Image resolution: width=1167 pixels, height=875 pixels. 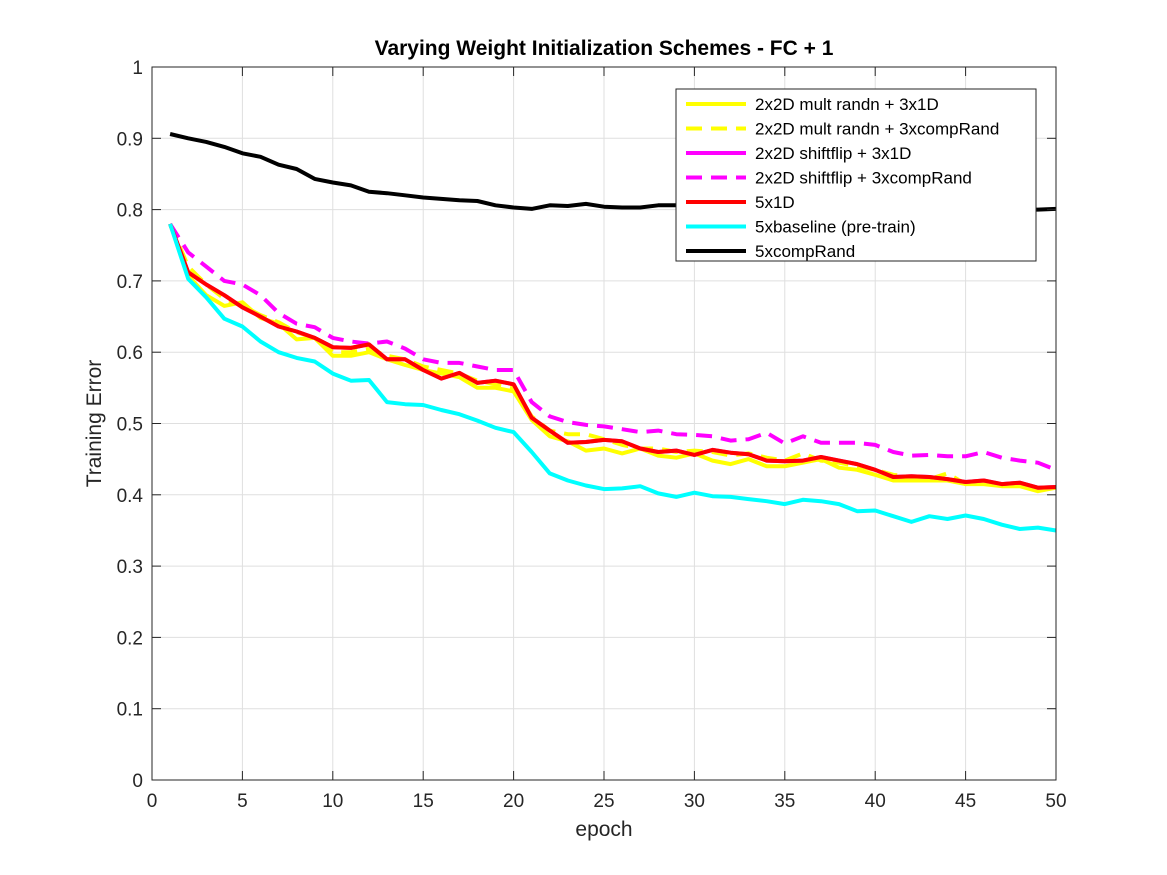 What do you see at coordinates (965, 801) in the screenshot?
I see `x-tick-label: 45` at bounding box center [965, 801].